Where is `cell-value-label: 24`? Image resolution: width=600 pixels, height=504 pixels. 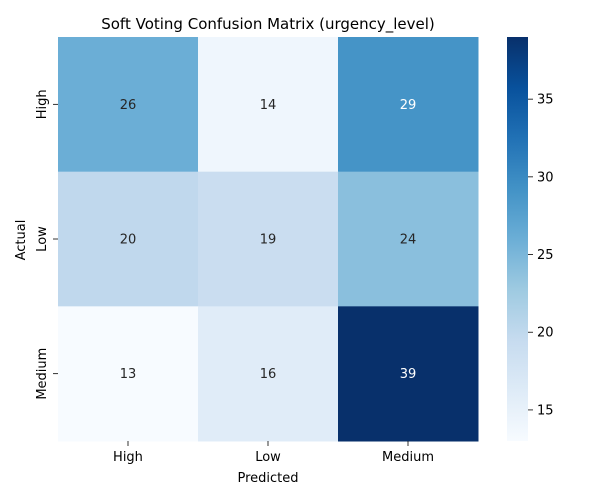
cell-value-label: 24 is located at coordinates (408, 240).